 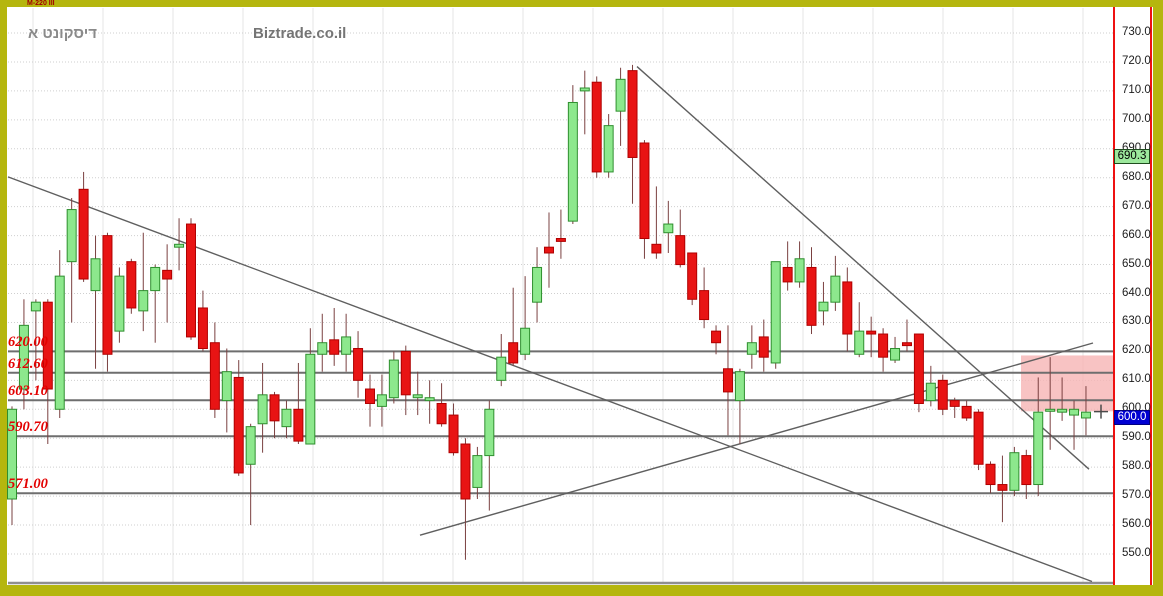 What do you see at coordinates (1136, 350) in the screenshot?
I see `axis-price-label: 620.0` at bounding box center [1136, 350].